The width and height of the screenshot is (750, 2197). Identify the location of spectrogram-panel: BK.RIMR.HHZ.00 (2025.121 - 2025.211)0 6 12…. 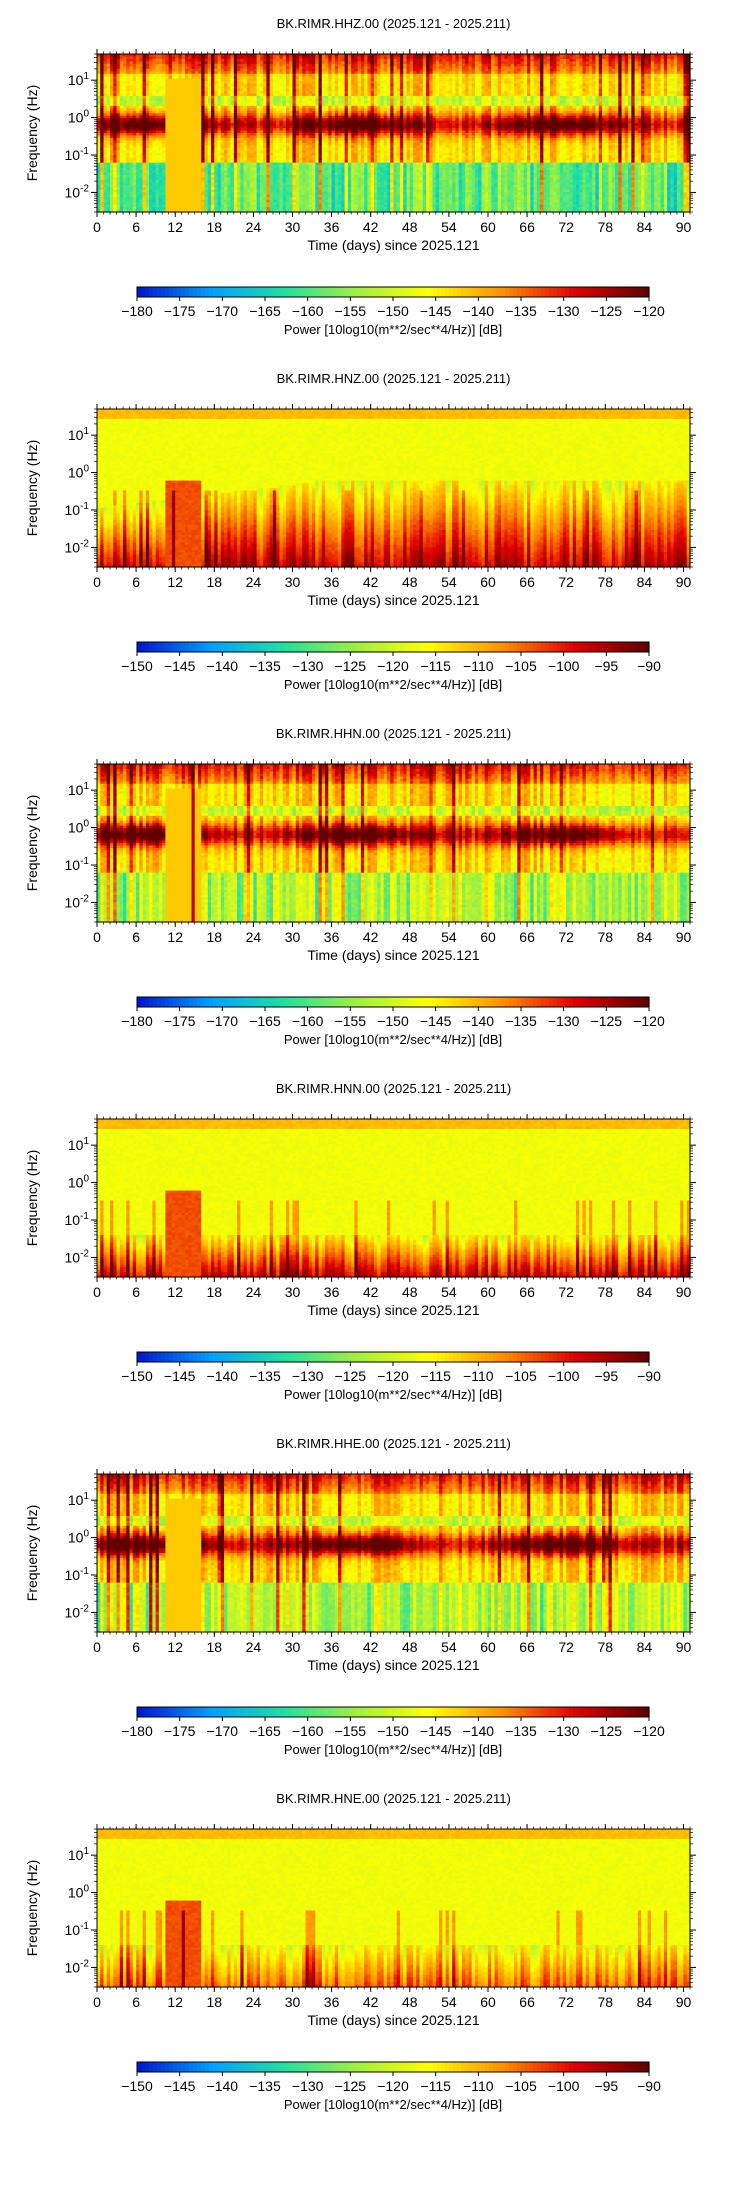
(360, 176).